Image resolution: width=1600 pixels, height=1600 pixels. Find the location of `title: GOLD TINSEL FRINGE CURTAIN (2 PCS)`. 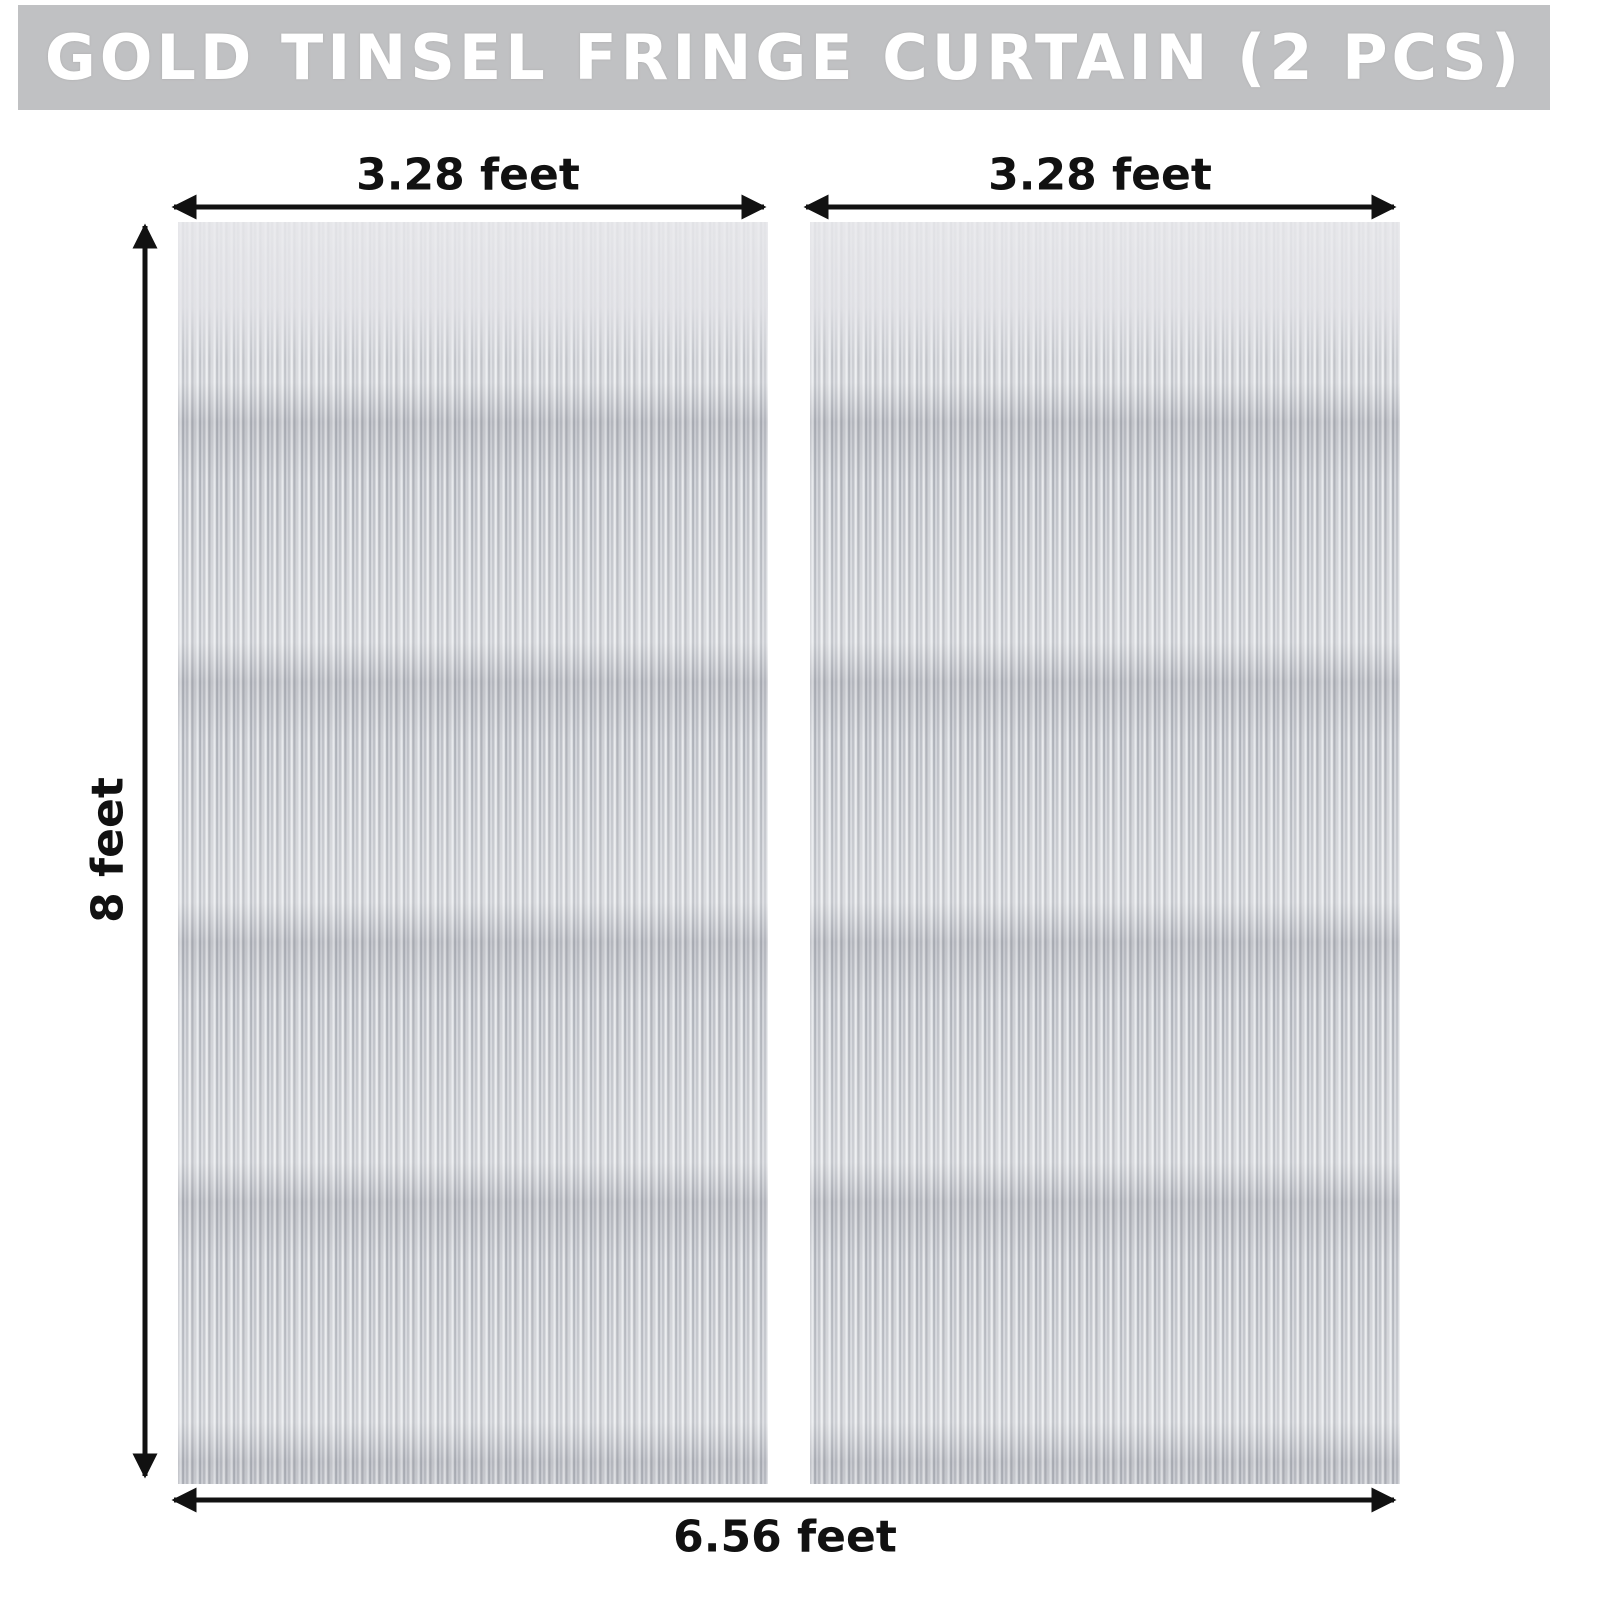

title: GOLD TINSEL FRINGE CURTAIN (2 PCS) is located at coordinates (784, 57).